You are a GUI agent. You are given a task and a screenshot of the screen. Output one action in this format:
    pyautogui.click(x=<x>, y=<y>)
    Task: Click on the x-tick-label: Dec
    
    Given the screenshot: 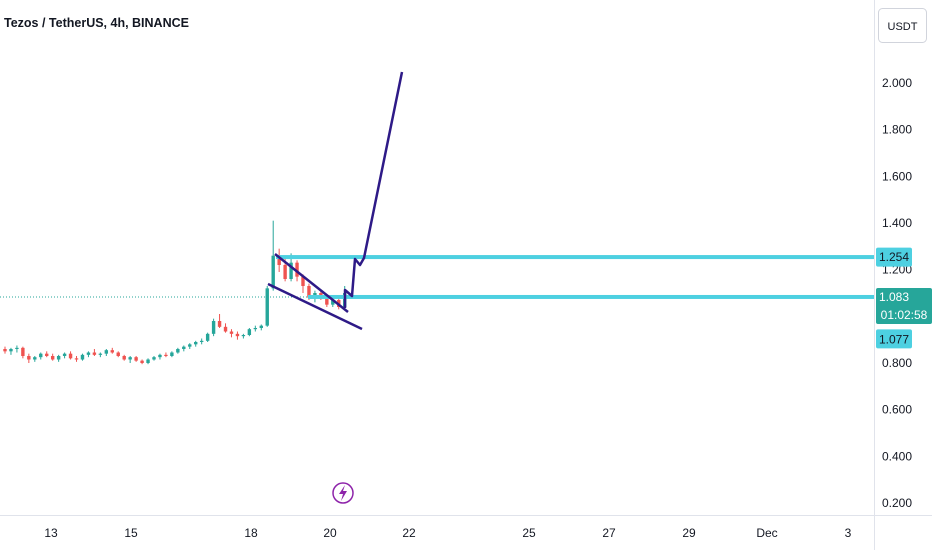 What is the action you would take?
    pyautogui.click(x=766, y=533)
    